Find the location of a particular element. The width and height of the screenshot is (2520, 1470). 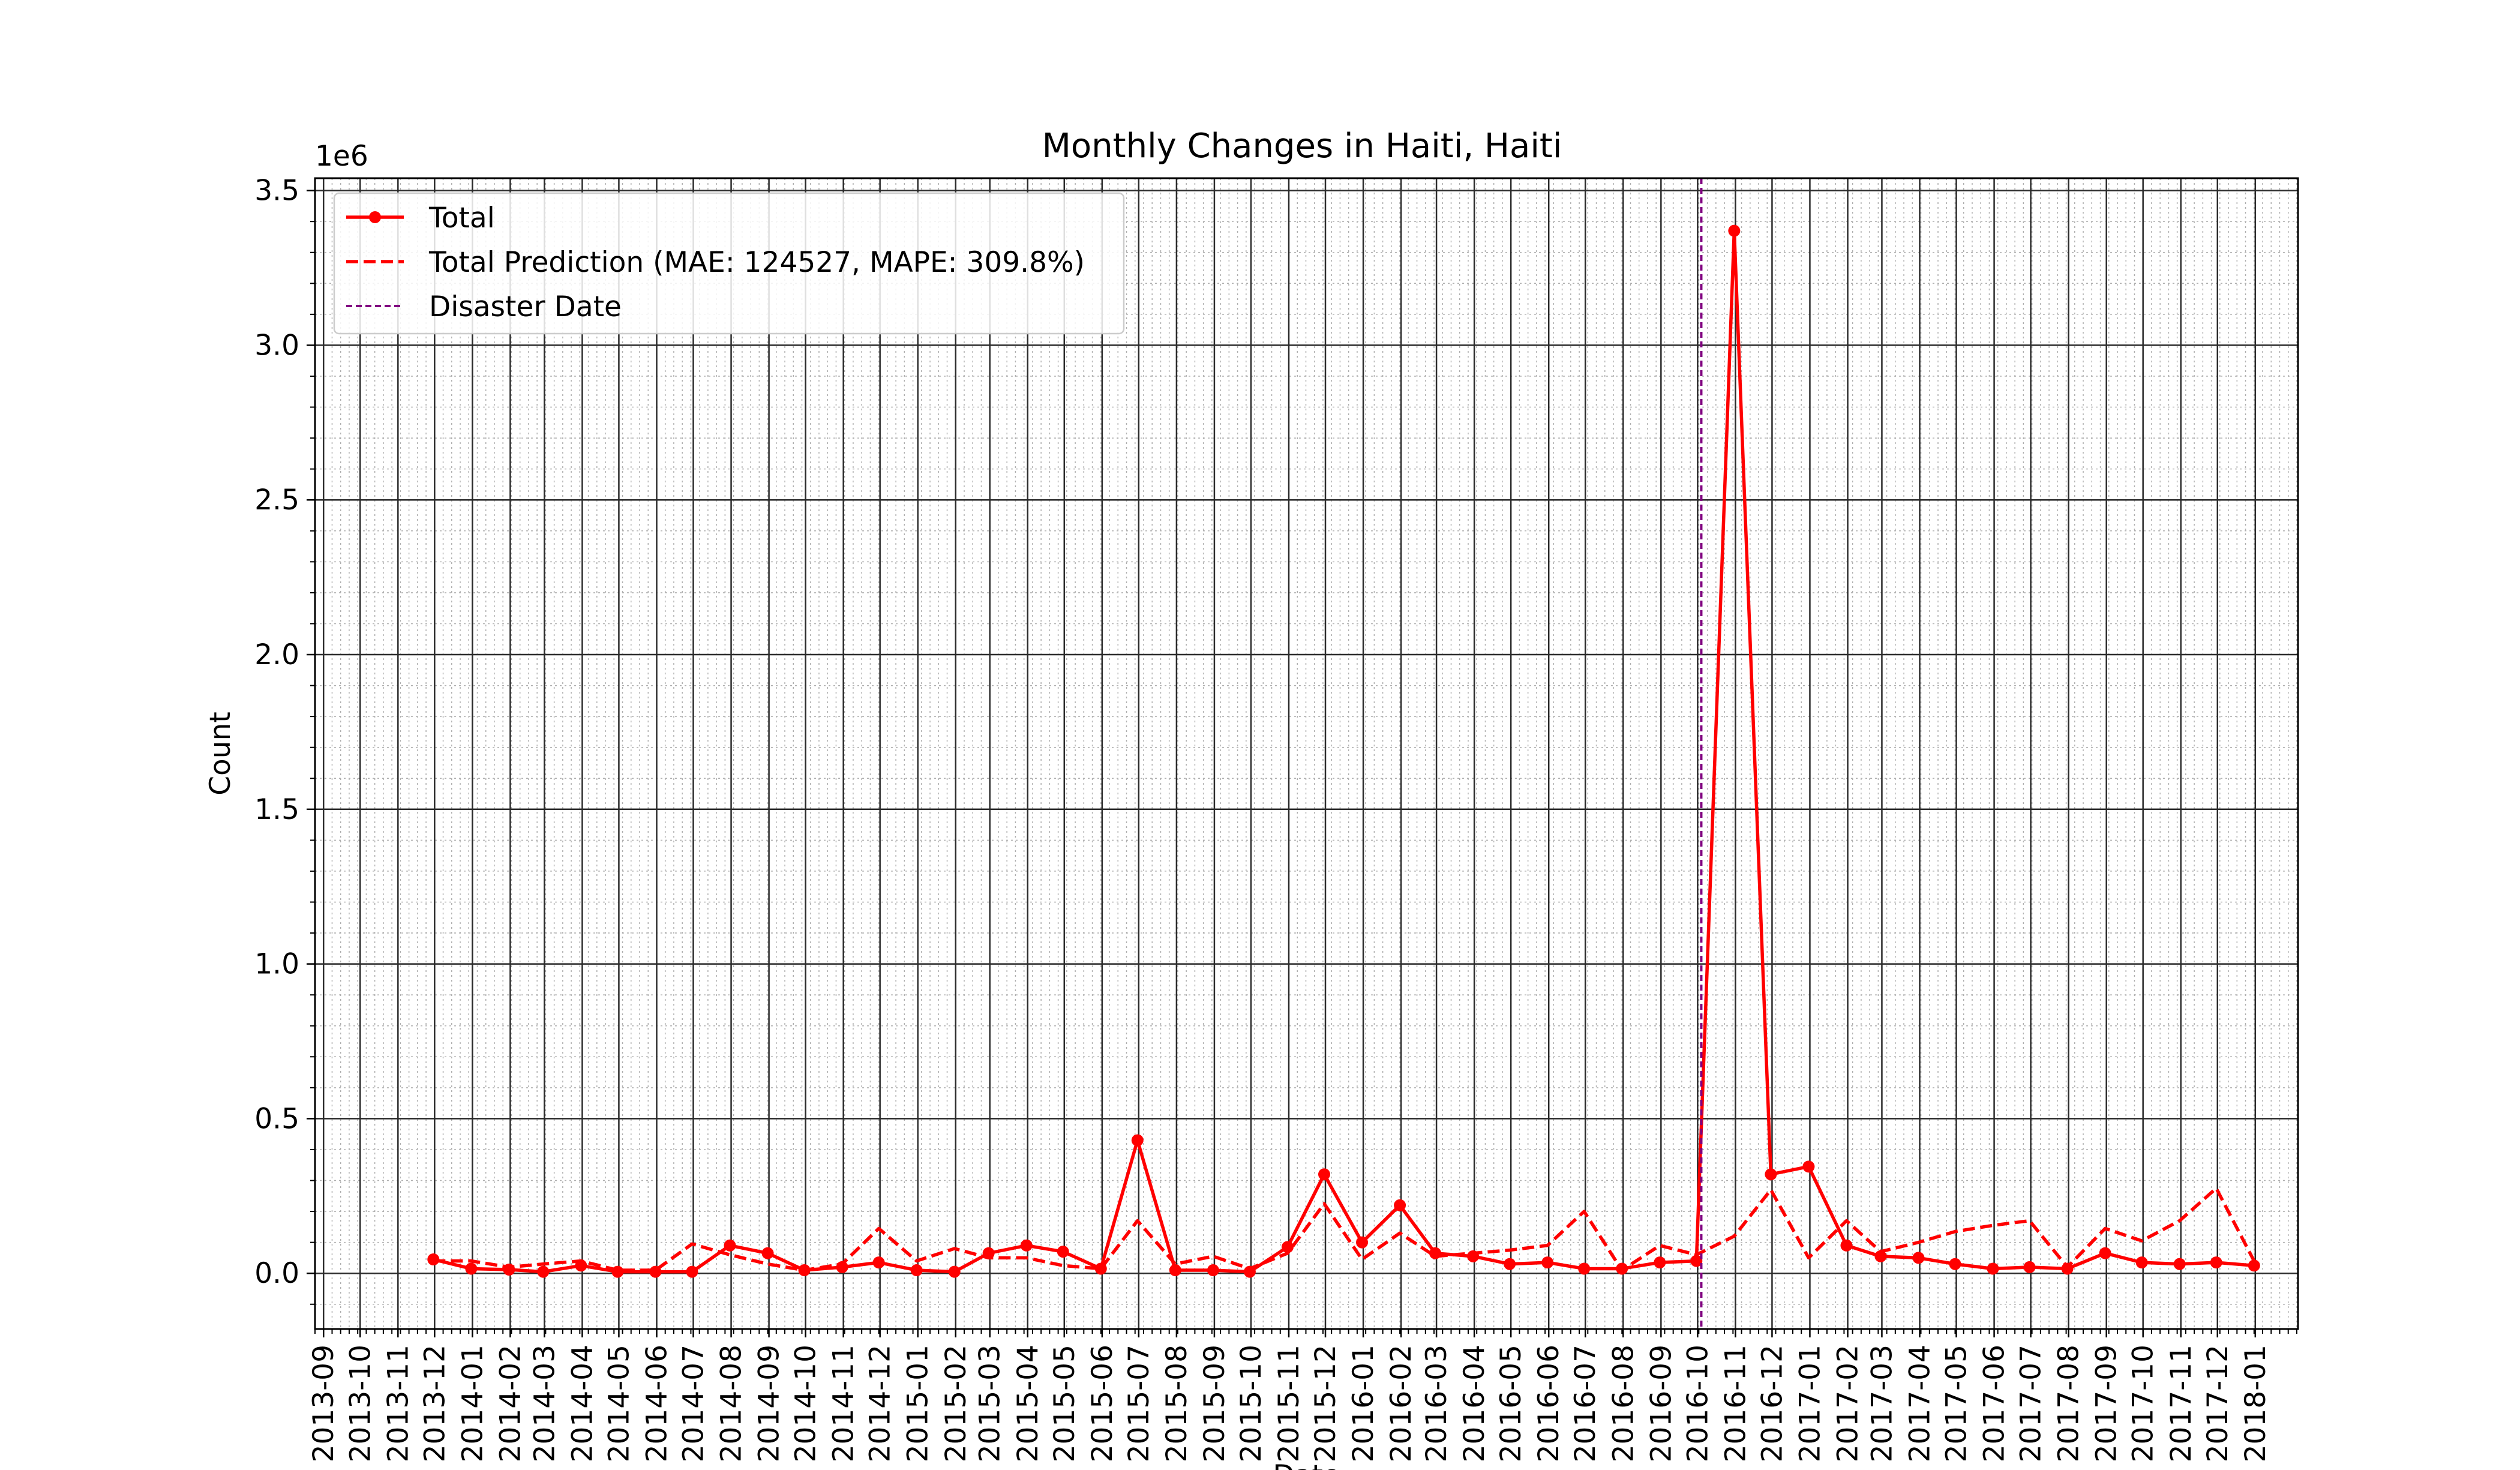

x-tick-label: 2016-01 is located at coordinates (1363, 1404).